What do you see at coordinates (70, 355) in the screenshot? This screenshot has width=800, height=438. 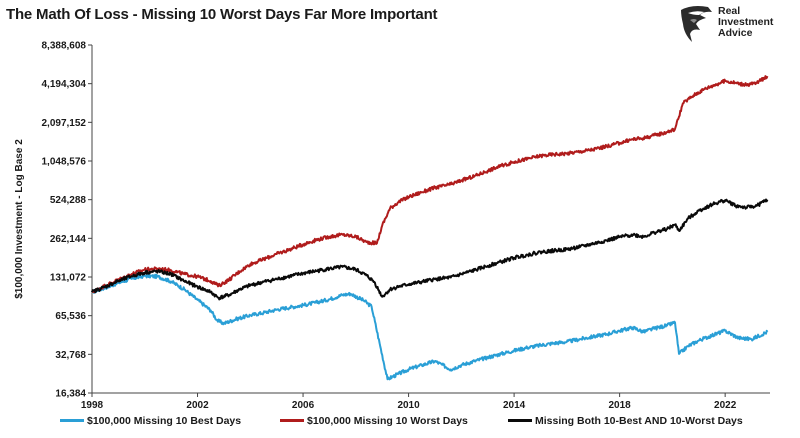 I see `y-tick-label: 32,768` at bounding box center [70, 355].